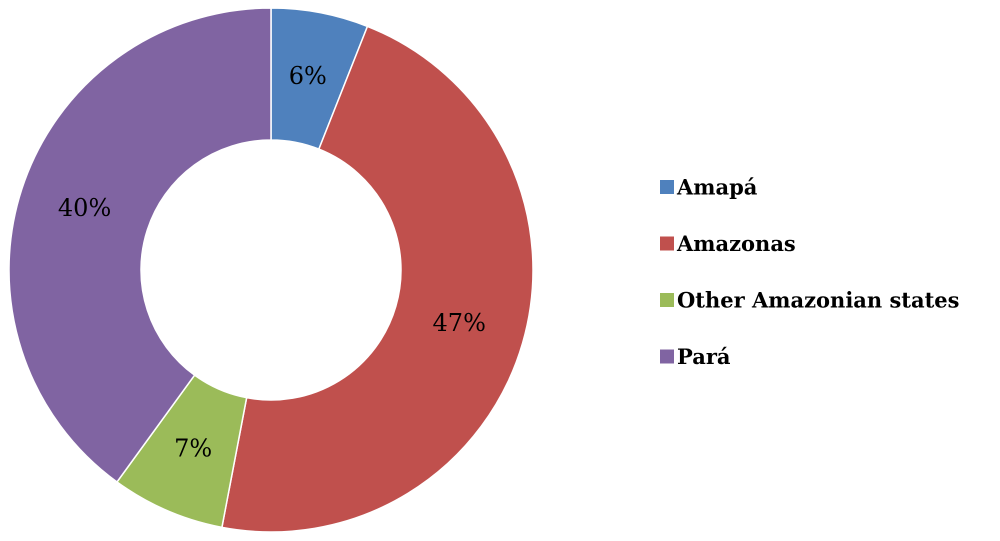 The height and width of the screenshot is (541, 1000). I want to click on data-label: 7%, so click(193, 448).